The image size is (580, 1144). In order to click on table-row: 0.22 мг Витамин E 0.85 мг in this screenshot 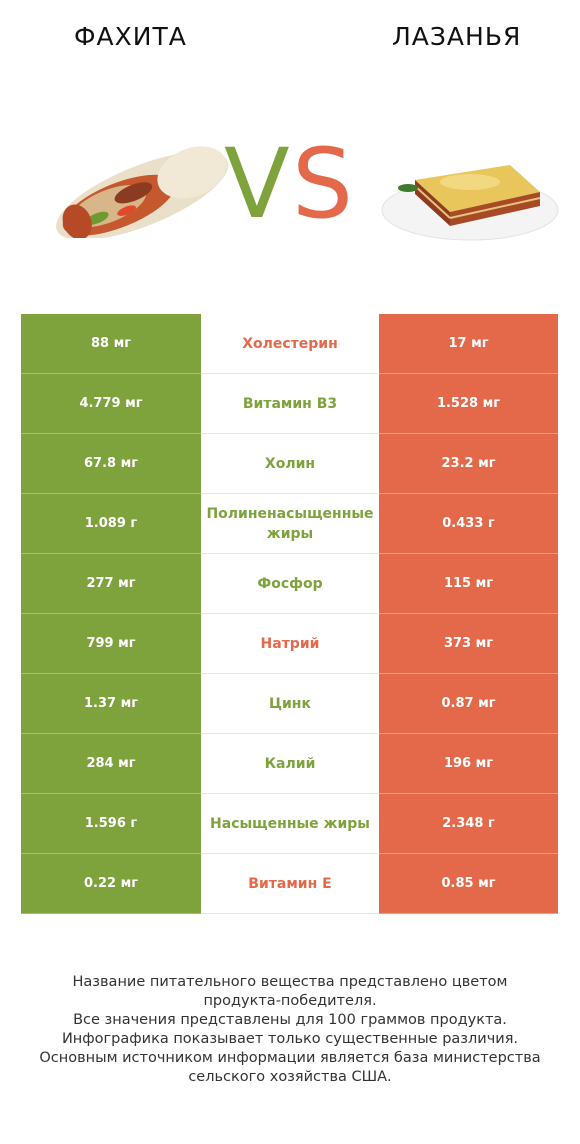, I will do `click(289, 884)`.